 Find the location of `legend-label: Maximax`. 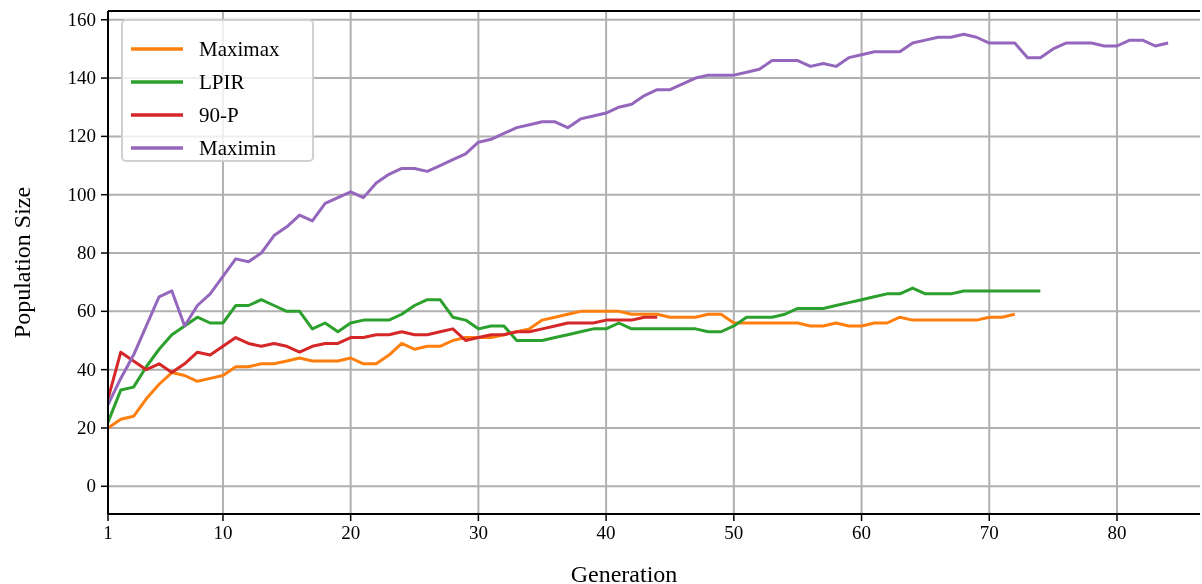

legend-label: Maximax is located at coordinates (239, 49).